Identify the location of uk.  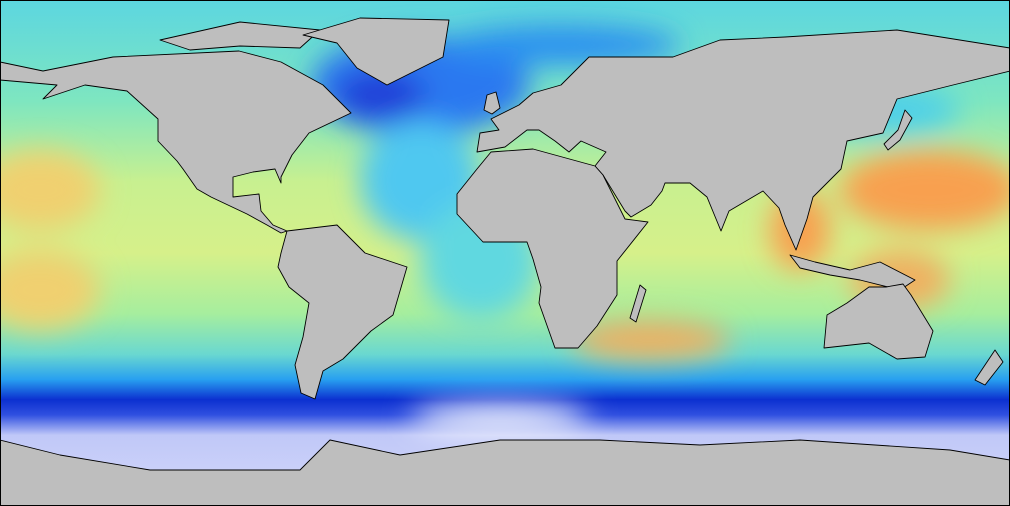
(492, 103).